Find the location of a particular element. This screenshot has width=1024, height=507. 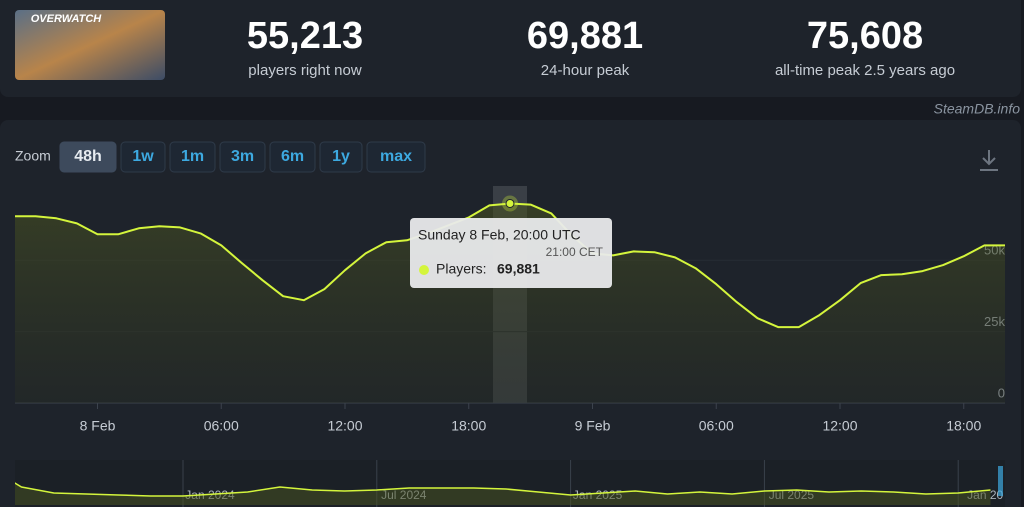

navigator: Jan 2024Jul 2024Jan 2025Jul 2025Jan 20 is located at coordinates (509, 483).